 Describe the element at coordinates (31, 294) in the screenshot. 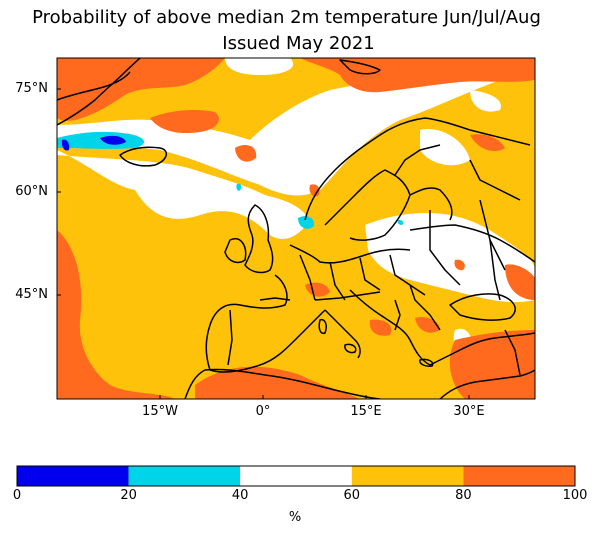

I see `lat-label: 45°N` at that location.